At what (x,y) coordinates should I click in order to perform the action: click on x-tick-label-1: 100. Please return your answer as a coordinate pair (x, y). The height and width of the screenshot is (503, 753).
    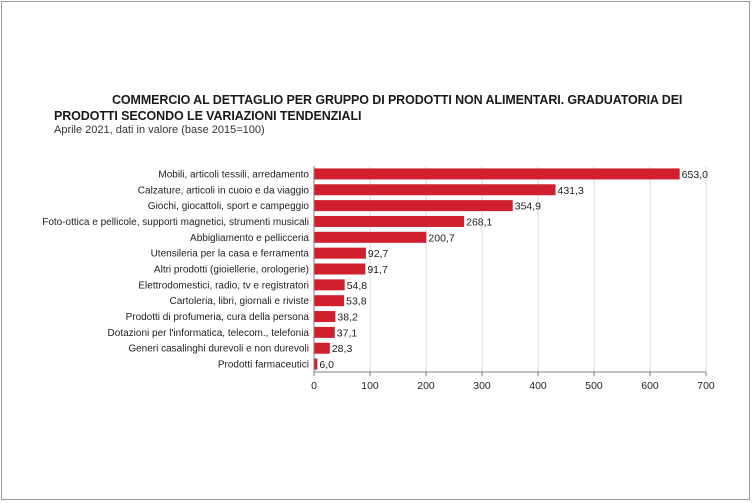
    Looking at the image, I should click on (370, 386).